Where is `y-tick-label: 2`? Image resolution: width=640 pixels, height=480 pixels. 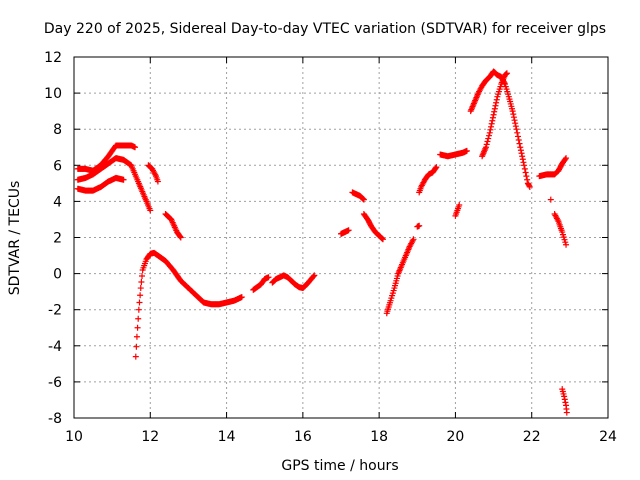
y-tick-label: 2 is located at coordinates (57, 239).